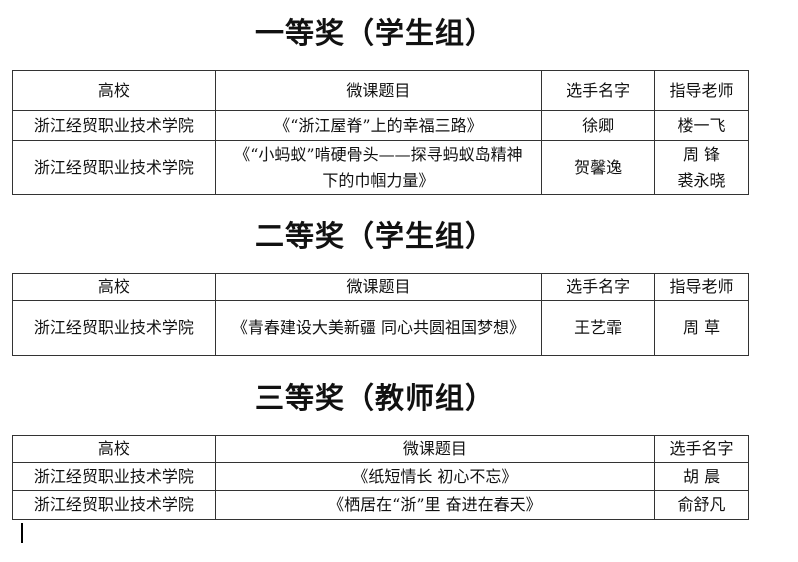 The width and height of the screenshot is (798, 562). What do you see at coordinates (374, 398) in the screenshot?
I see `section-title-third-prize: 三等奖（教师组）` at bounding box center [374, 398].